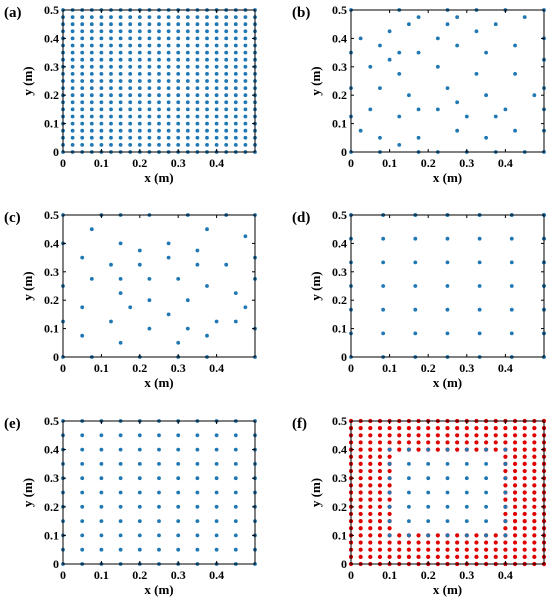 The width and height of the screenshot is (550, 603). I want to click on x-tick-label: 0.4, so click(505, 368).